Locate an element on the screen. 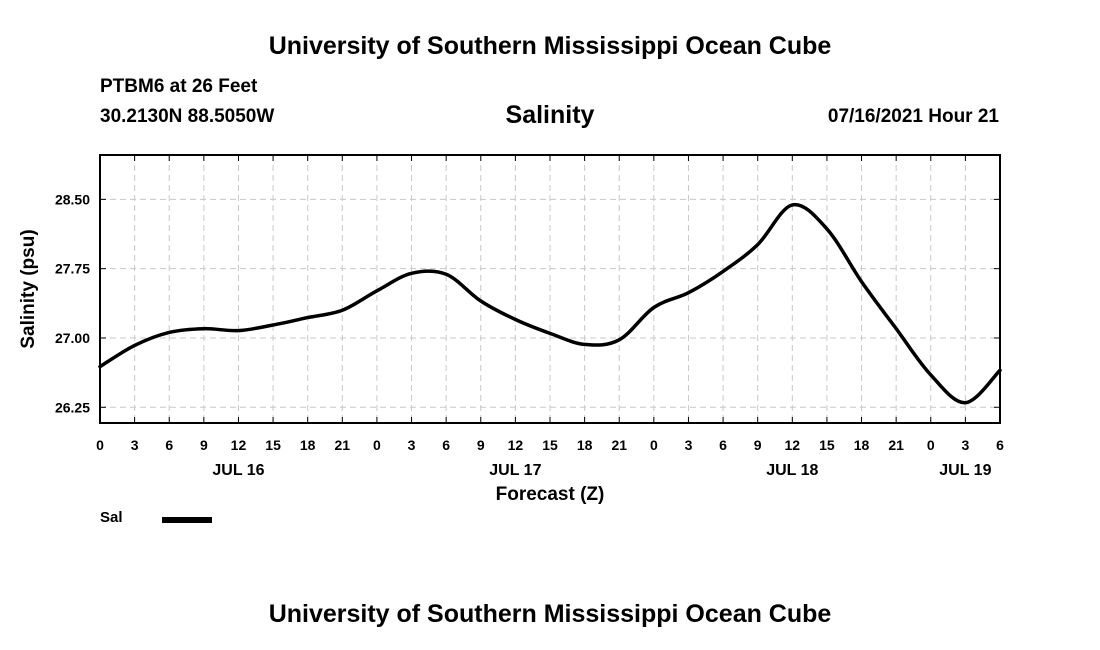 Image resolution: width=1100 pixels, height=650 pixels. coordinates-label: 30.2130N 88.5050W is located at coordinates (187, 116).